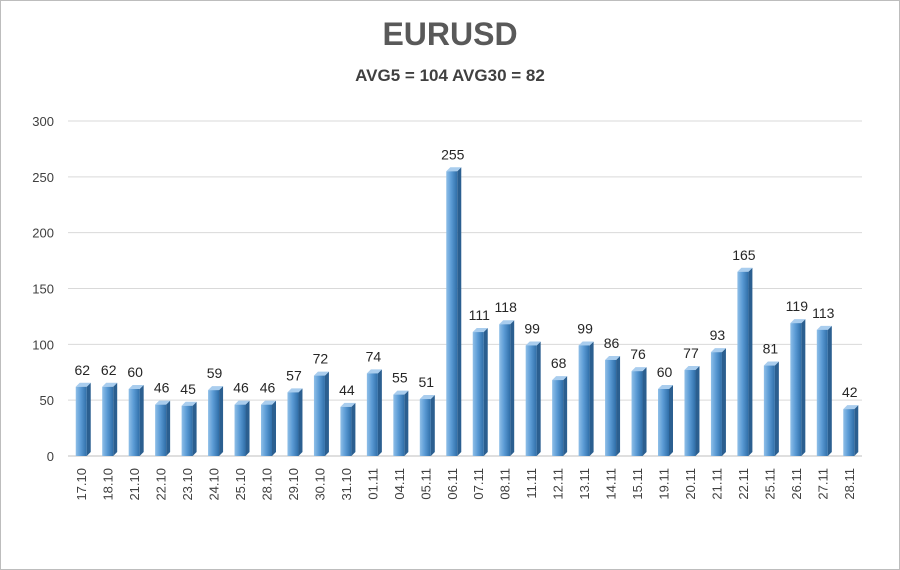  What do you see at coordinates (450, 75) in the screenshot?
I see `chart-subtitle: AVG5 = 104 AVG30 = 82` at bounding box center [450, 75].